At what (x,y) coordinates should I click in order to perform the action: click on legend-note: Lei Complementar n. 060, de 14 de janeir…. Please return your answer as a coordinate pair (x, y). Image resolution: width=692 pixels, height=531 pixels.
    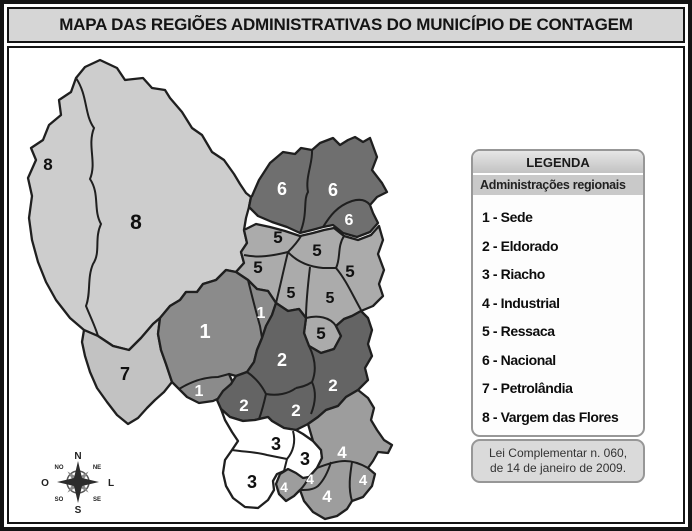
    Looking at the image, I should click on (558, 461).